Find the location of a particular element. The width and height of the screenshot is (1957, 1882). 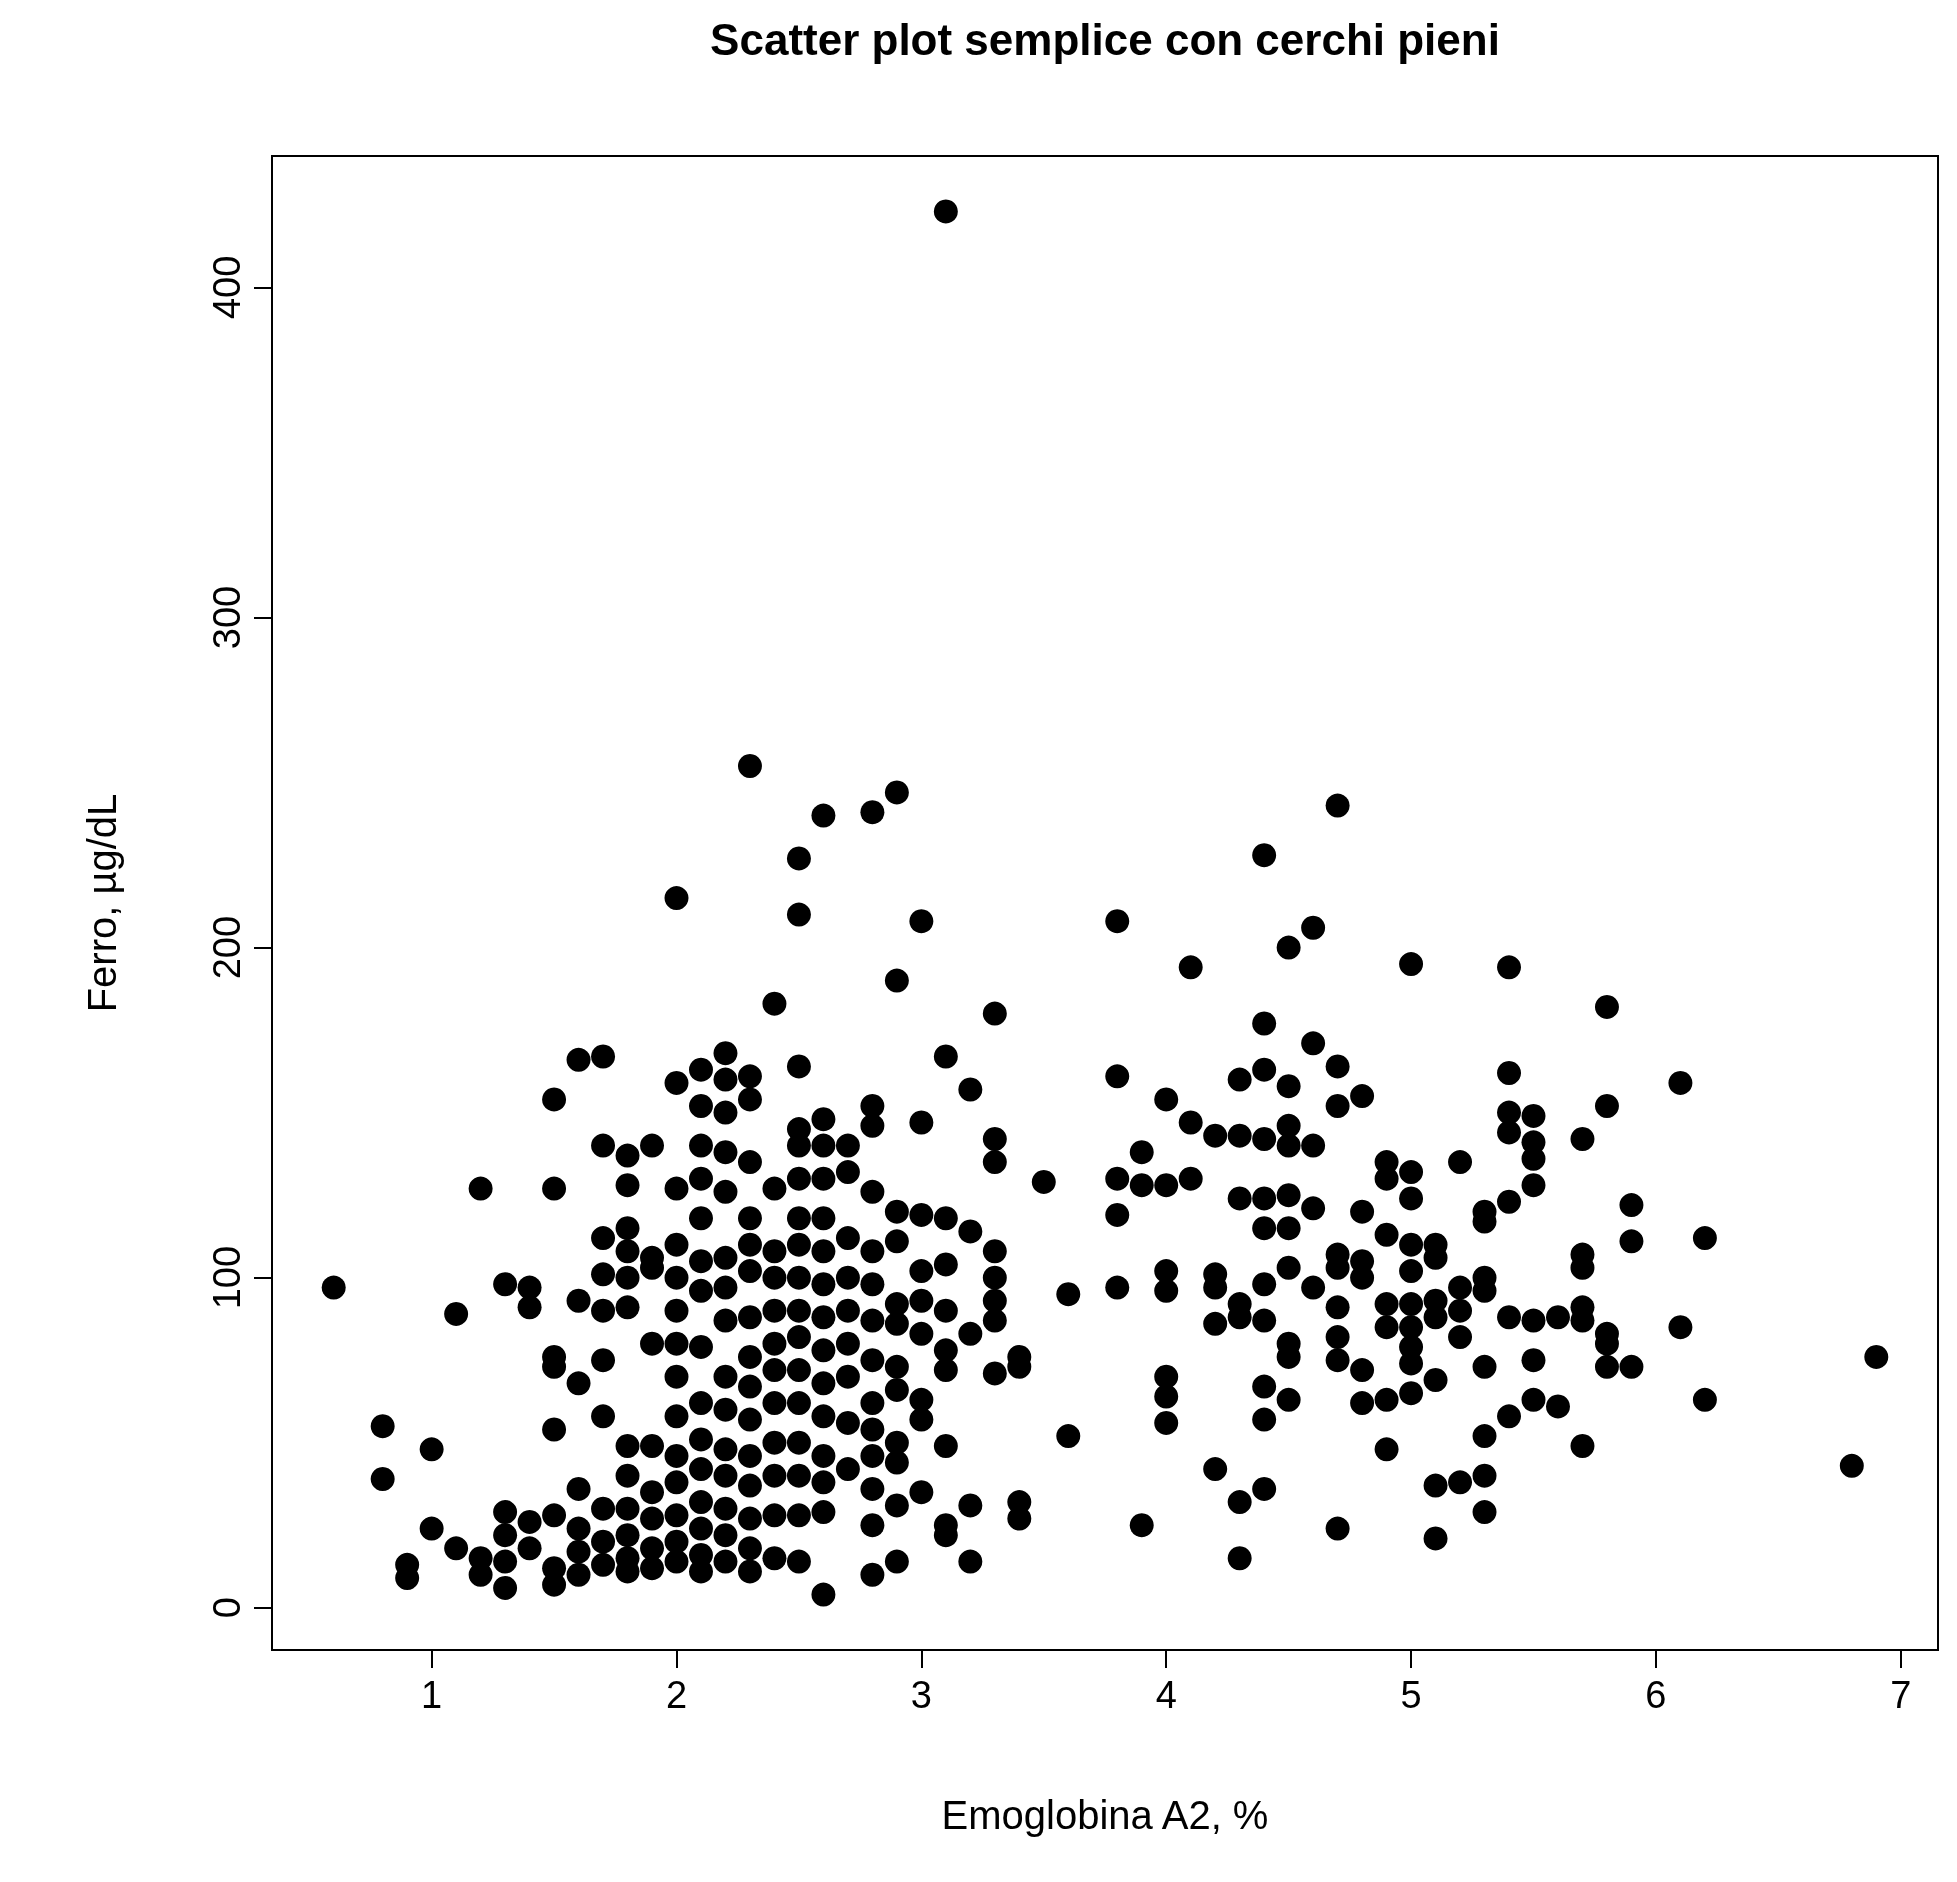

x-axis-title: Emoglobina A2, % is located at coordinates (1105, 1815).